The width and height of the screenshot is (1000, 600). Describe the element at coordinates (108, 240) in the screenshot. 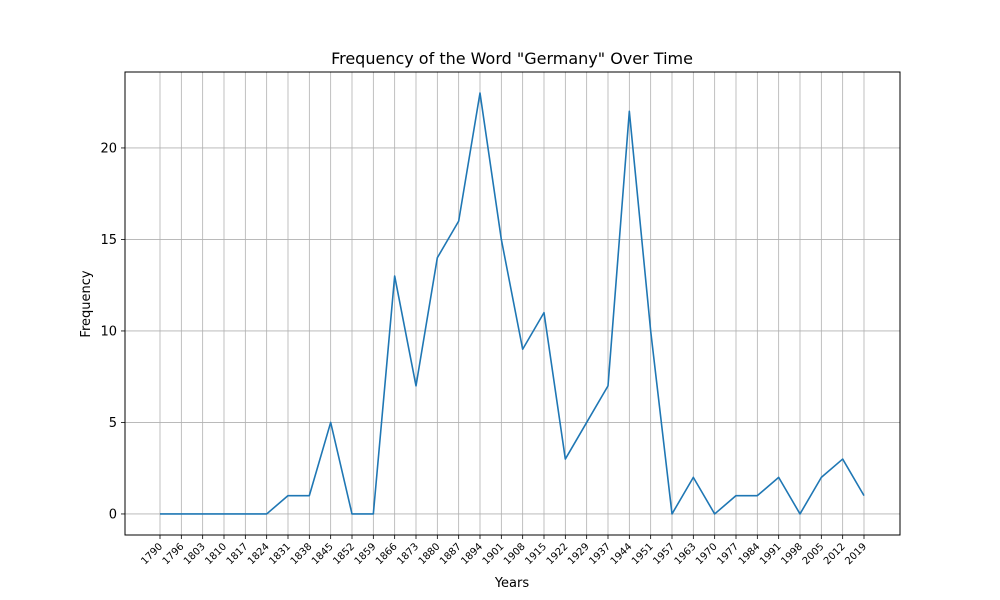

I see `y-tick-label: 15` at that location.